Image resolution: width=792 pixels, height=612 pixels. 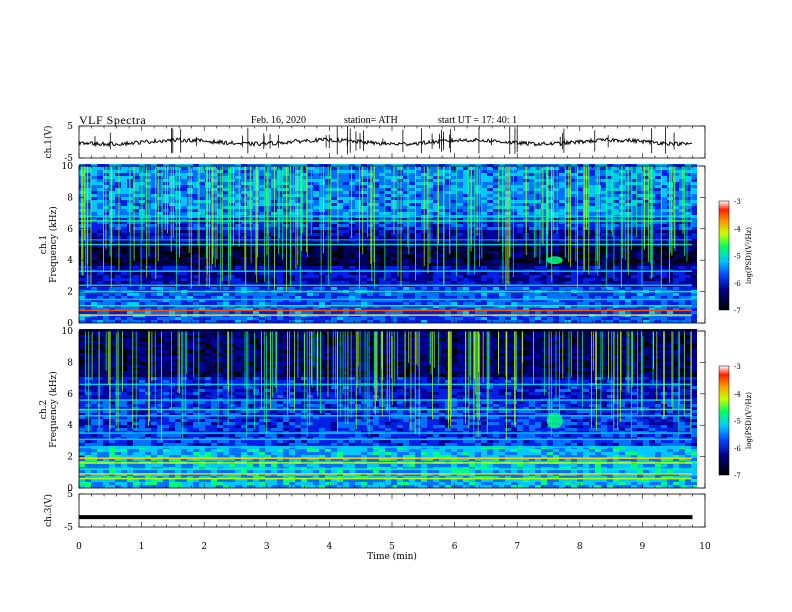 What do you see at coordinates (749, 255) in the screenshot?
I see `colorbar-label: log(PSD)(V²/Hz)` at bounding box center [749, 255].